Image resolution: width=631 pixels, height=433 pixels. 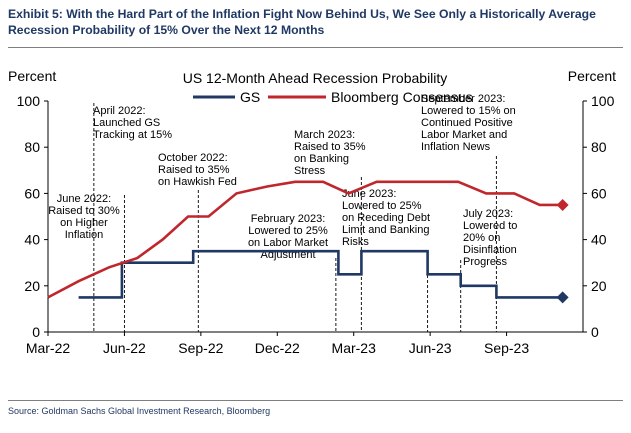 I want to click on y-tick-label-left: 80, so click(x=32, y=147).